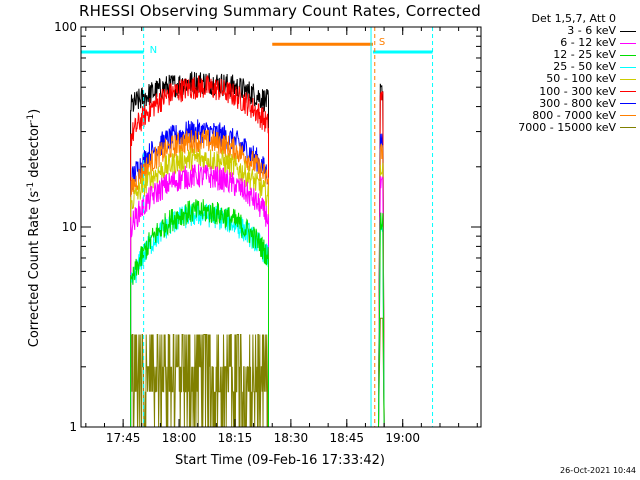 This screenshot has height=480, width=640. Describe the element at coordinates (584, 67) in the screenshot. I see `legend-label: 25 - 50 keV` at that location.